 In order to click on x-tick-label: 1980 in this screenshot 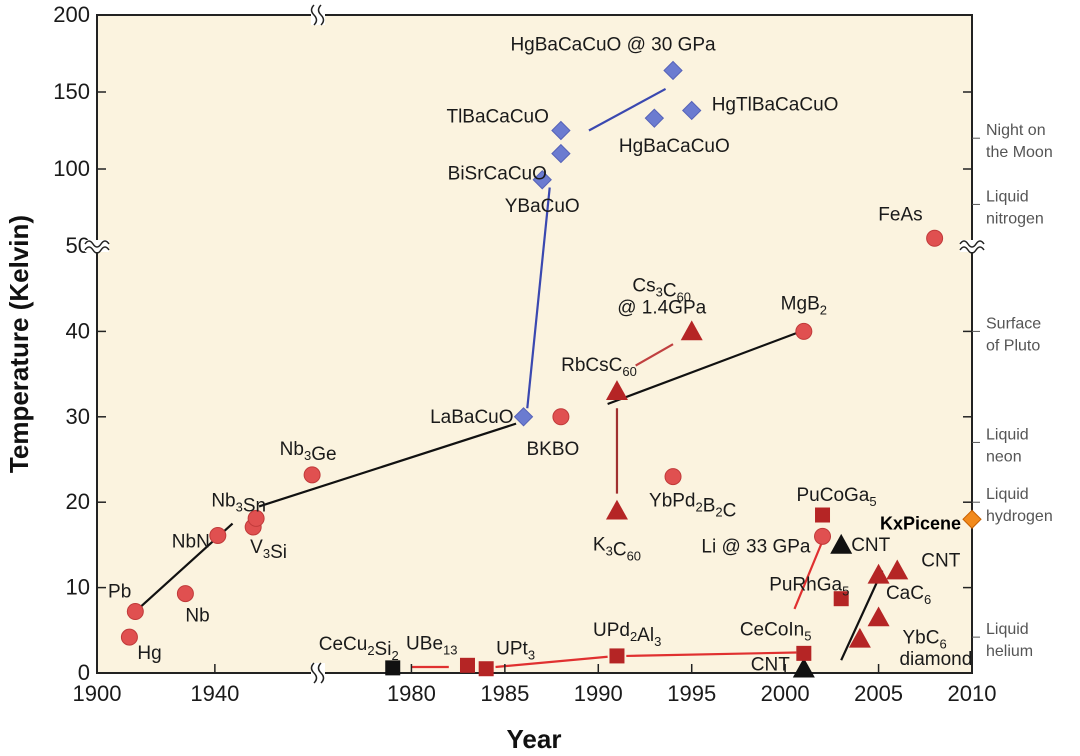, I will do `click(411, 693)`.